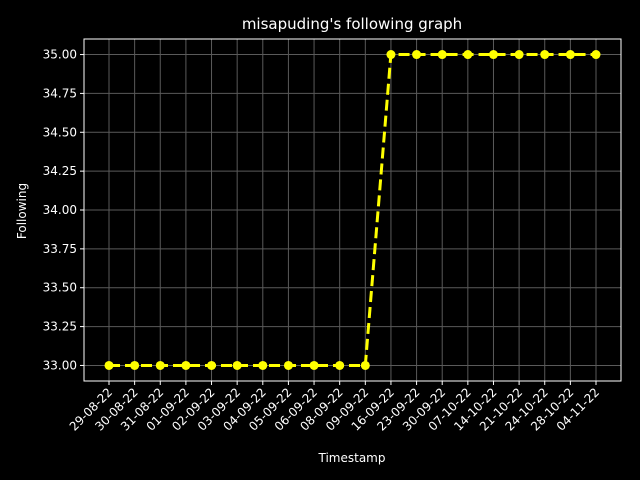 The width and height of the screenshot is (640, 480). I want to click on x-axis-label: Timestamp, so click(352, 458).